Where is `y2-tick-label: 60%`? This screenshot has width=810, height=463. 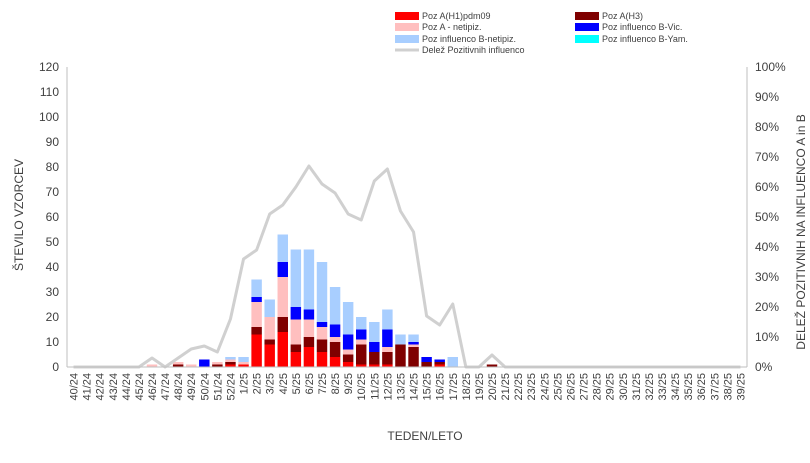
y2-tick-label: 60% is located at coordinates (767, 187).